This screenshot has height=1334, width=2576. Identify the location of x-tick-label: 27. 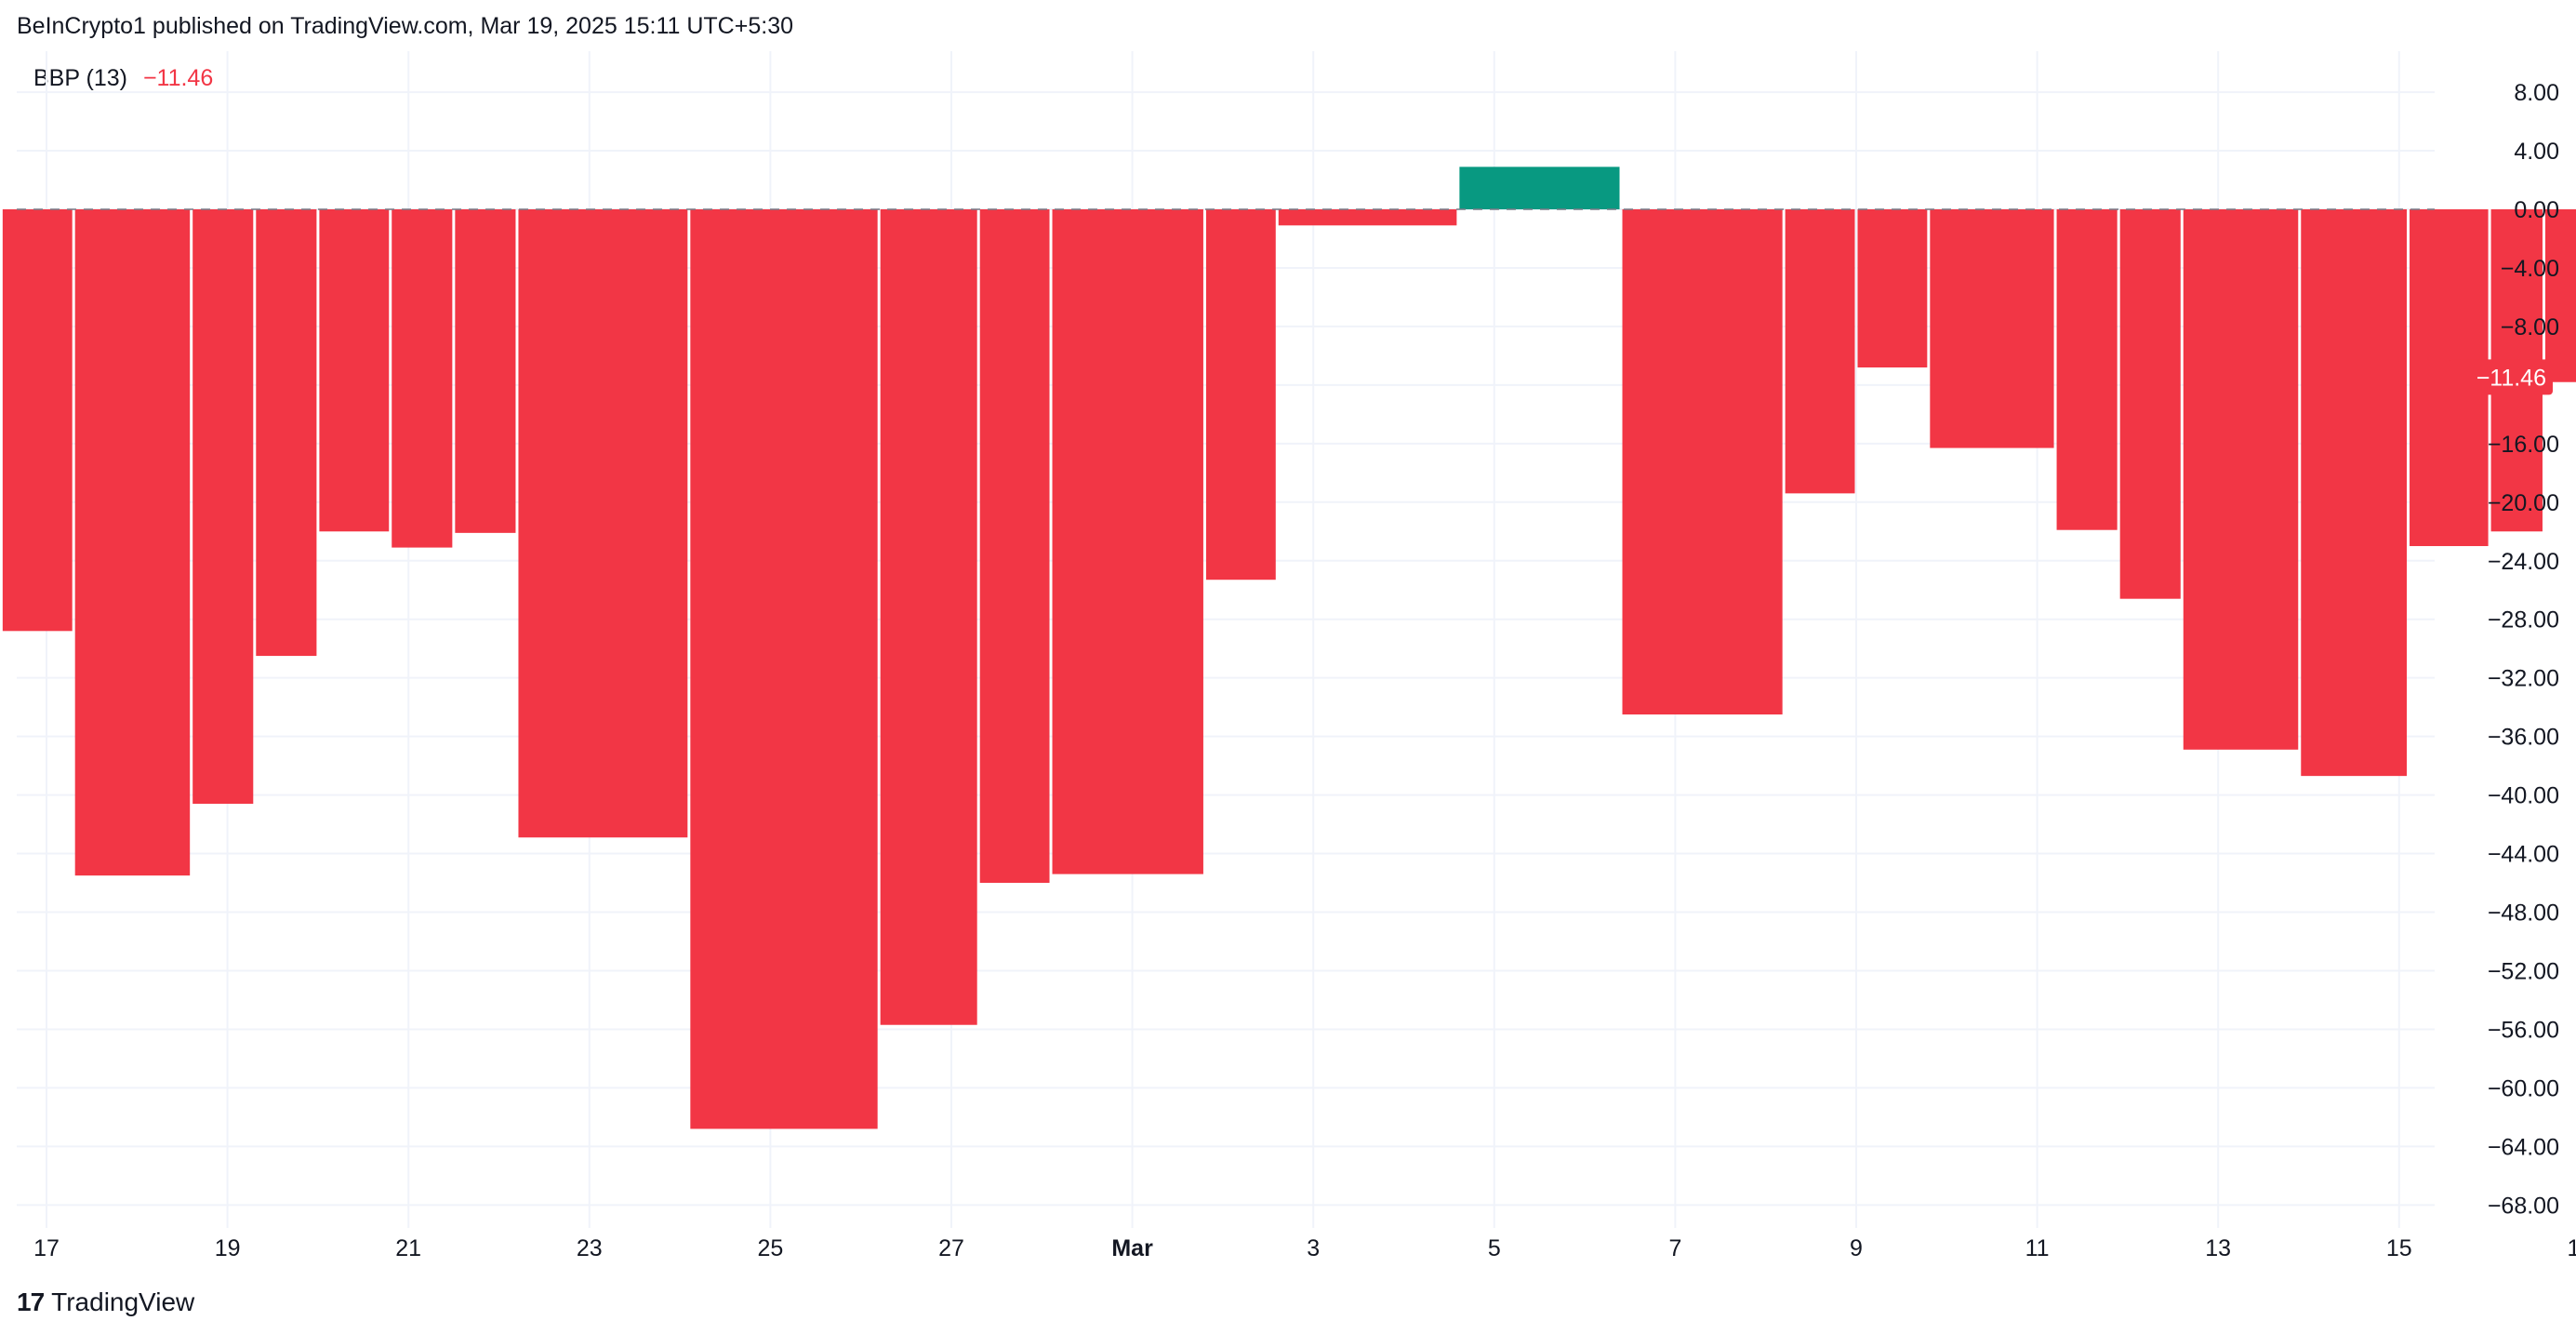
(951, 1248).